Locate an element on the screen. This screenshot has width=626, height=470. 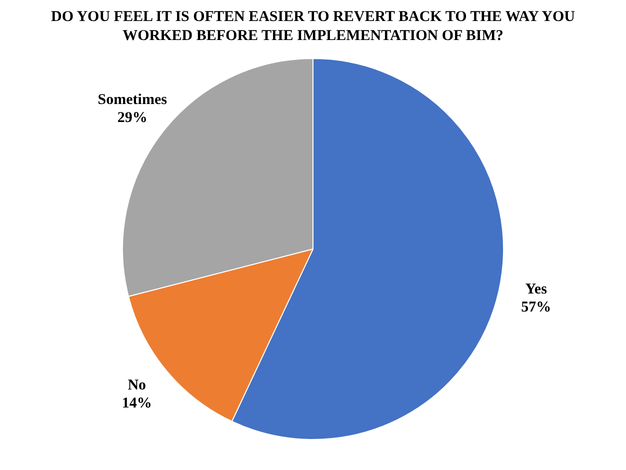
data-label: 29% is located at coordinates (132, 118).